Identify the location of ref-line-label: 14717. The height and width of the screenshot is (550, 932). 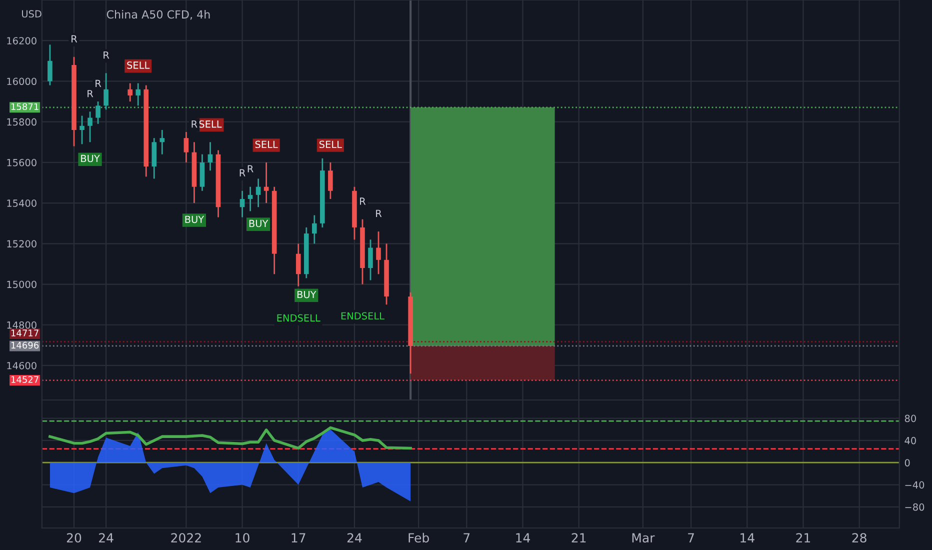
(24, 333).